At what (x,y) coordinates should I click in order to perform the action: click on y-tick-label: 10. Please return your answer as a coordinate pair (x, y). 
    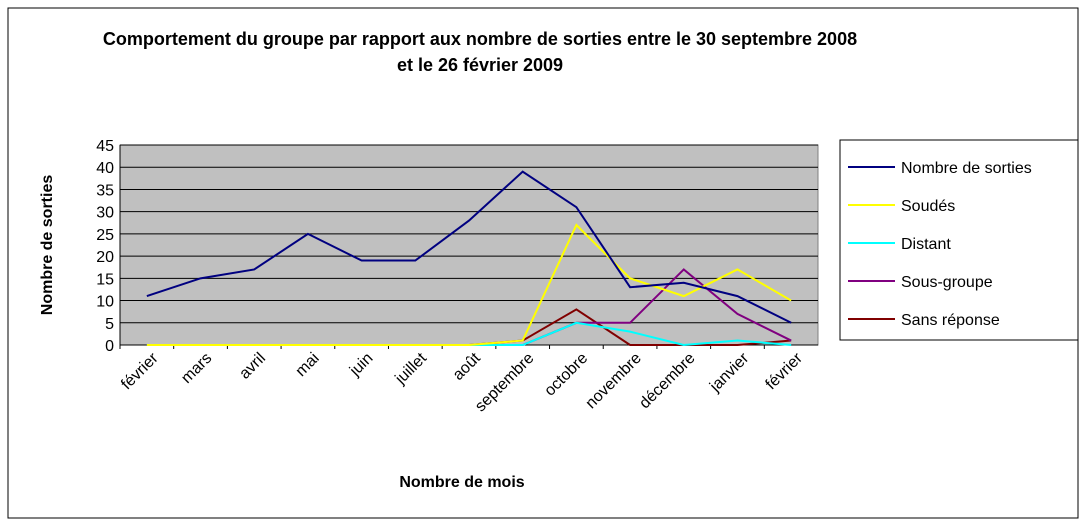
    Looking at the image, I should click on (105, 302).